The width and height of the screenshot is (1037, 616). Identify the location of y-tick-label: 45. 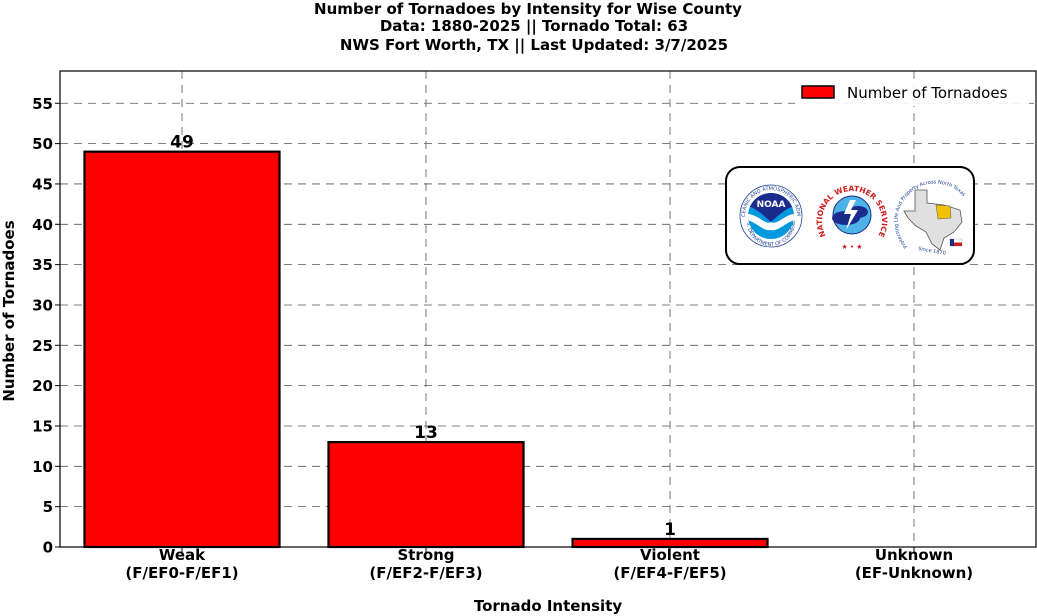
(42, 184).